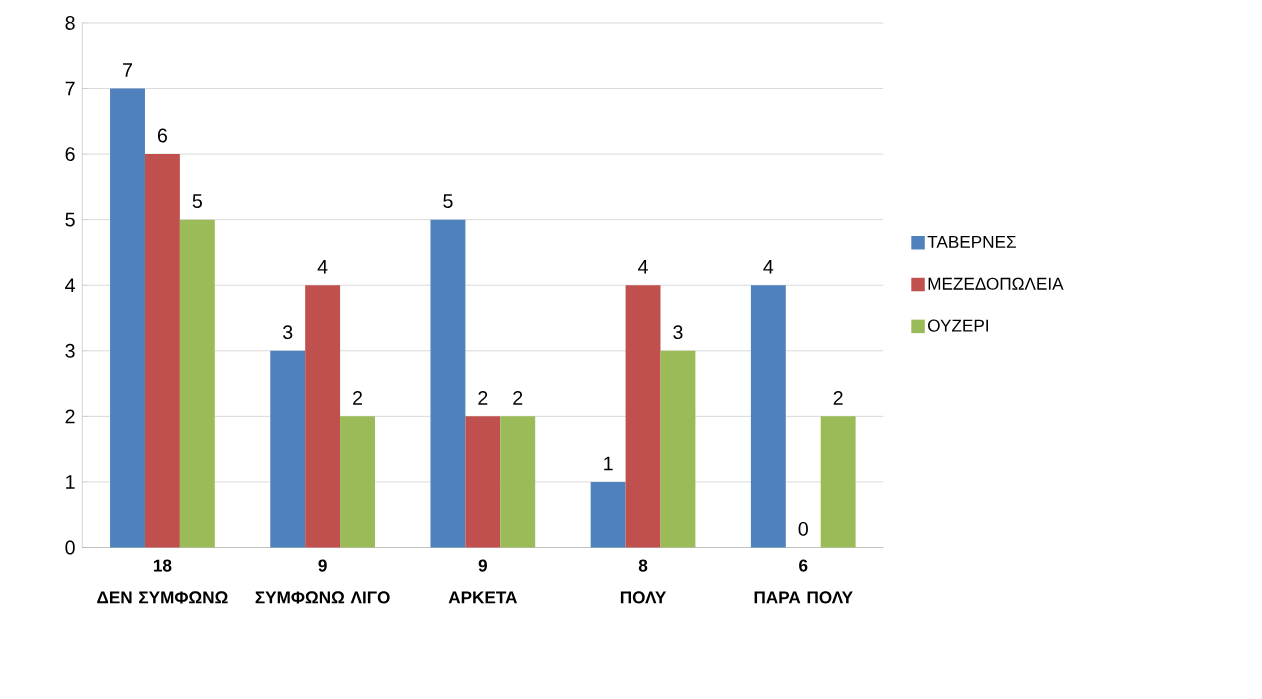 This screenshot has height=699, width=1262. I want to click on total-label: 8, so click(643, 565).